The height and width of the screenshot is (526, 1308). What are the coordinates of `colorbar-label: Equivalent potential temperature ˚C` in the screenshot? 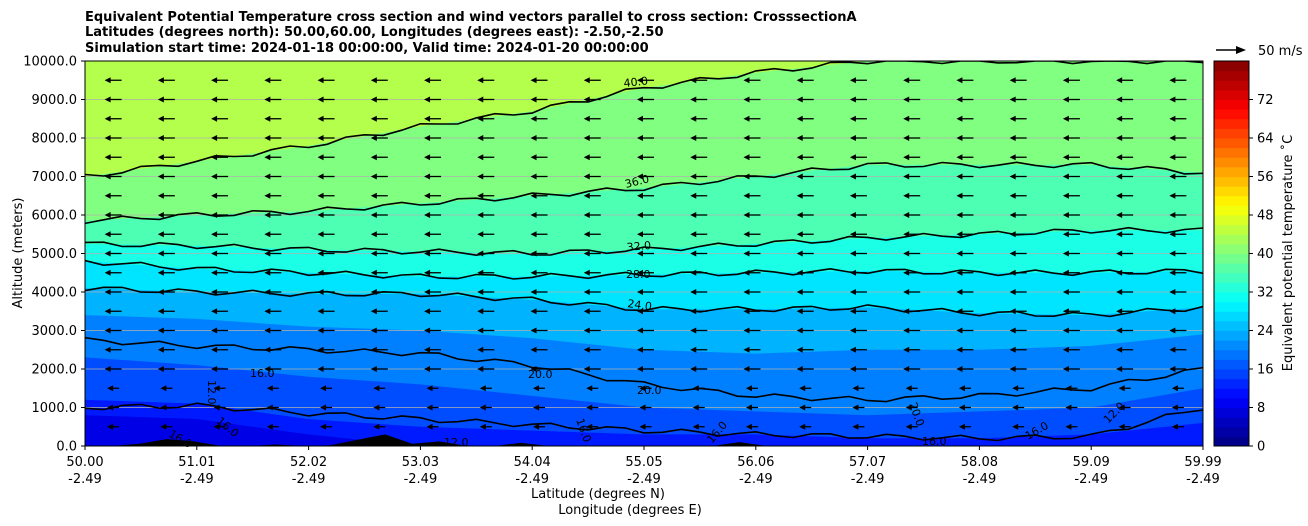 It's located at (1288, 253).